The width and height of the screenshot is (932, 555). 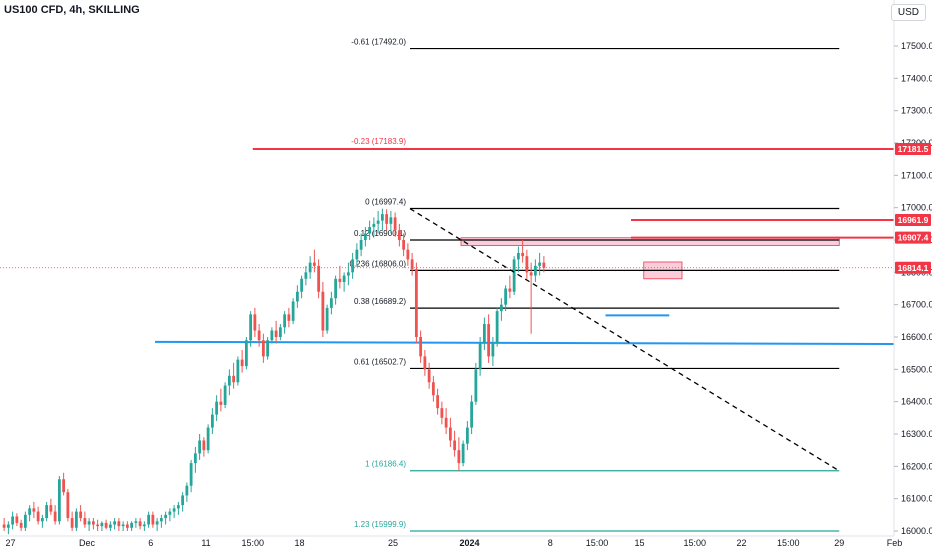 I want to click on time-tick-label: 25, so click(x=393, y=543).